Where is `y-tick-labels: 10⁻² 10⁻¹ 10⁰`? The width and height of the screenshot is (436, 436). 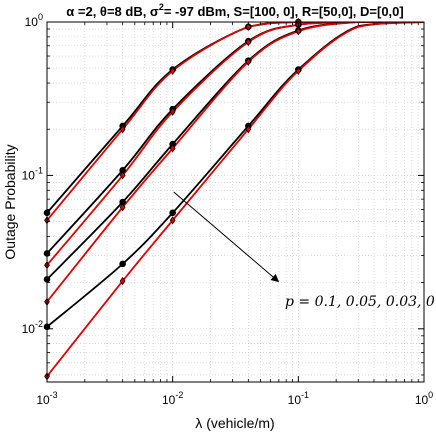 y-tick-labels: 10⁻² 10⁻¹ 10⁰ is located at coordinates (32, 174).